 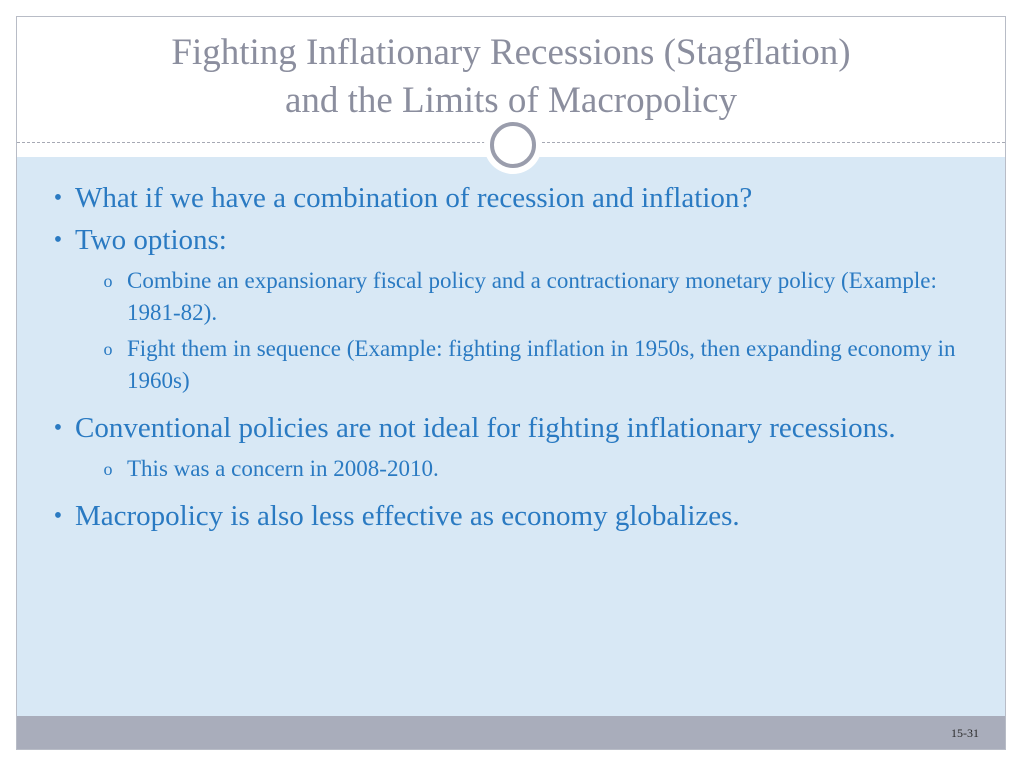 What do you see at coordinates (965, 733) in the screenshot?
I see `page-number: 15-31` at bounding box center [965, 733].